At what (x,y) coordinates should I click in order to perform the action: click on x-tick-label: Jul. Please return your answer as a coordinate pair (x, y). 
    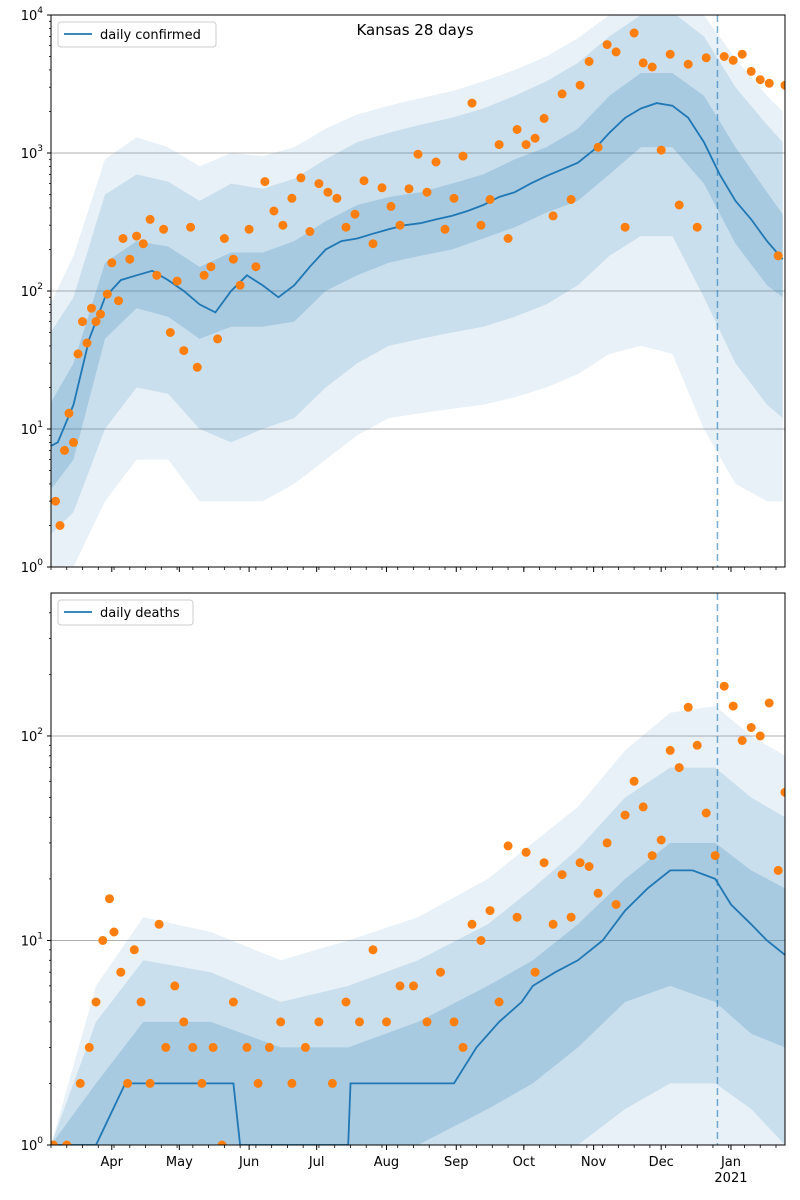
    Looking at the image, I should click on (316, 1162).